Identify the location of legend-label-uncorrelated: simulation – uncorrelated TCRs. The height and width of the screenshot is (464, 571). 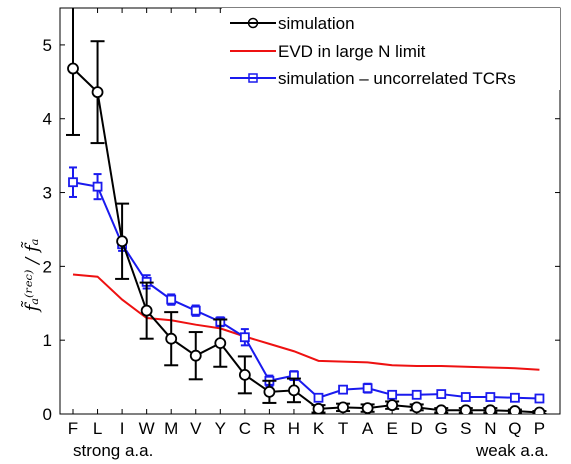
(397, 78).